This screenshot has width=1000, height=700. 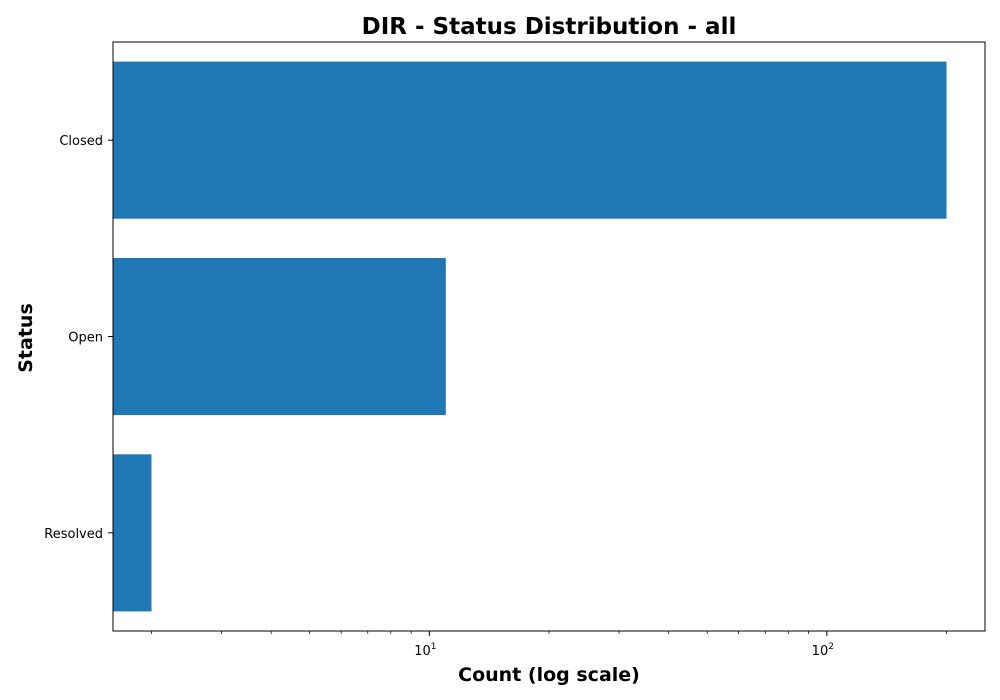 I want to click on x-axis-label: Count (log scale), so click(x=549, y=675).